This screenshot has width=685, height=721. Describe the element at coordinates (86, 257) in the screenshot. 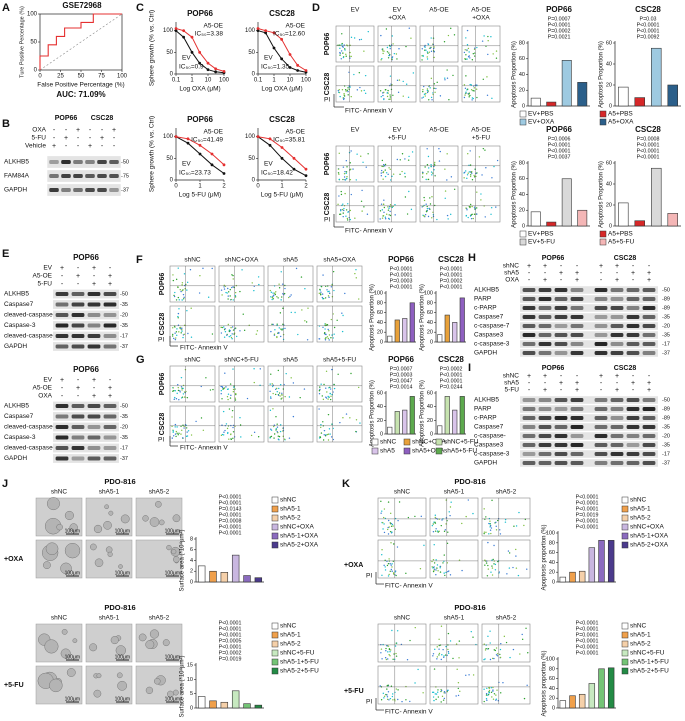

I see `blot-title: POP66` at that location.